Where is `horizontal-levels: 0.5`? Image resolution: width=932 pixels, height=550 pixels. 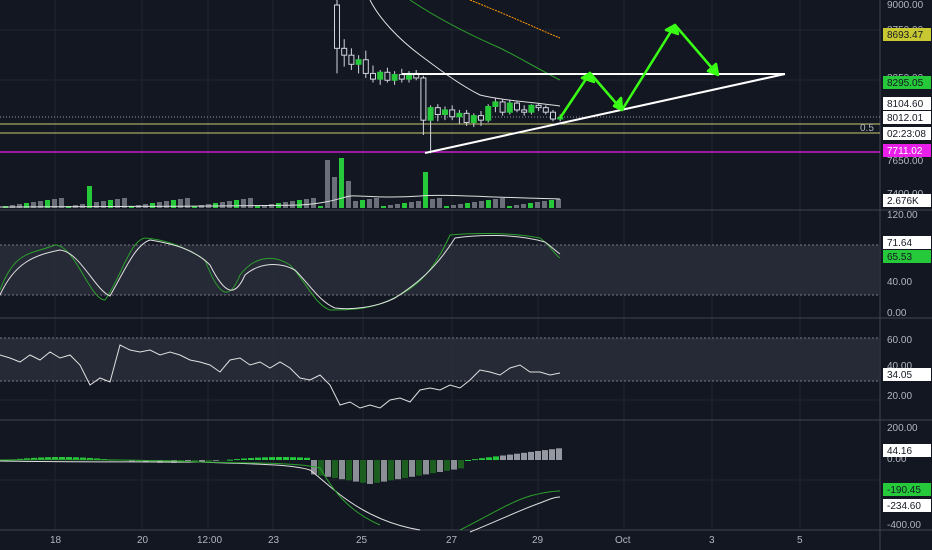
horizontal-levels: 0.5 is located at coordinates (440, 134).